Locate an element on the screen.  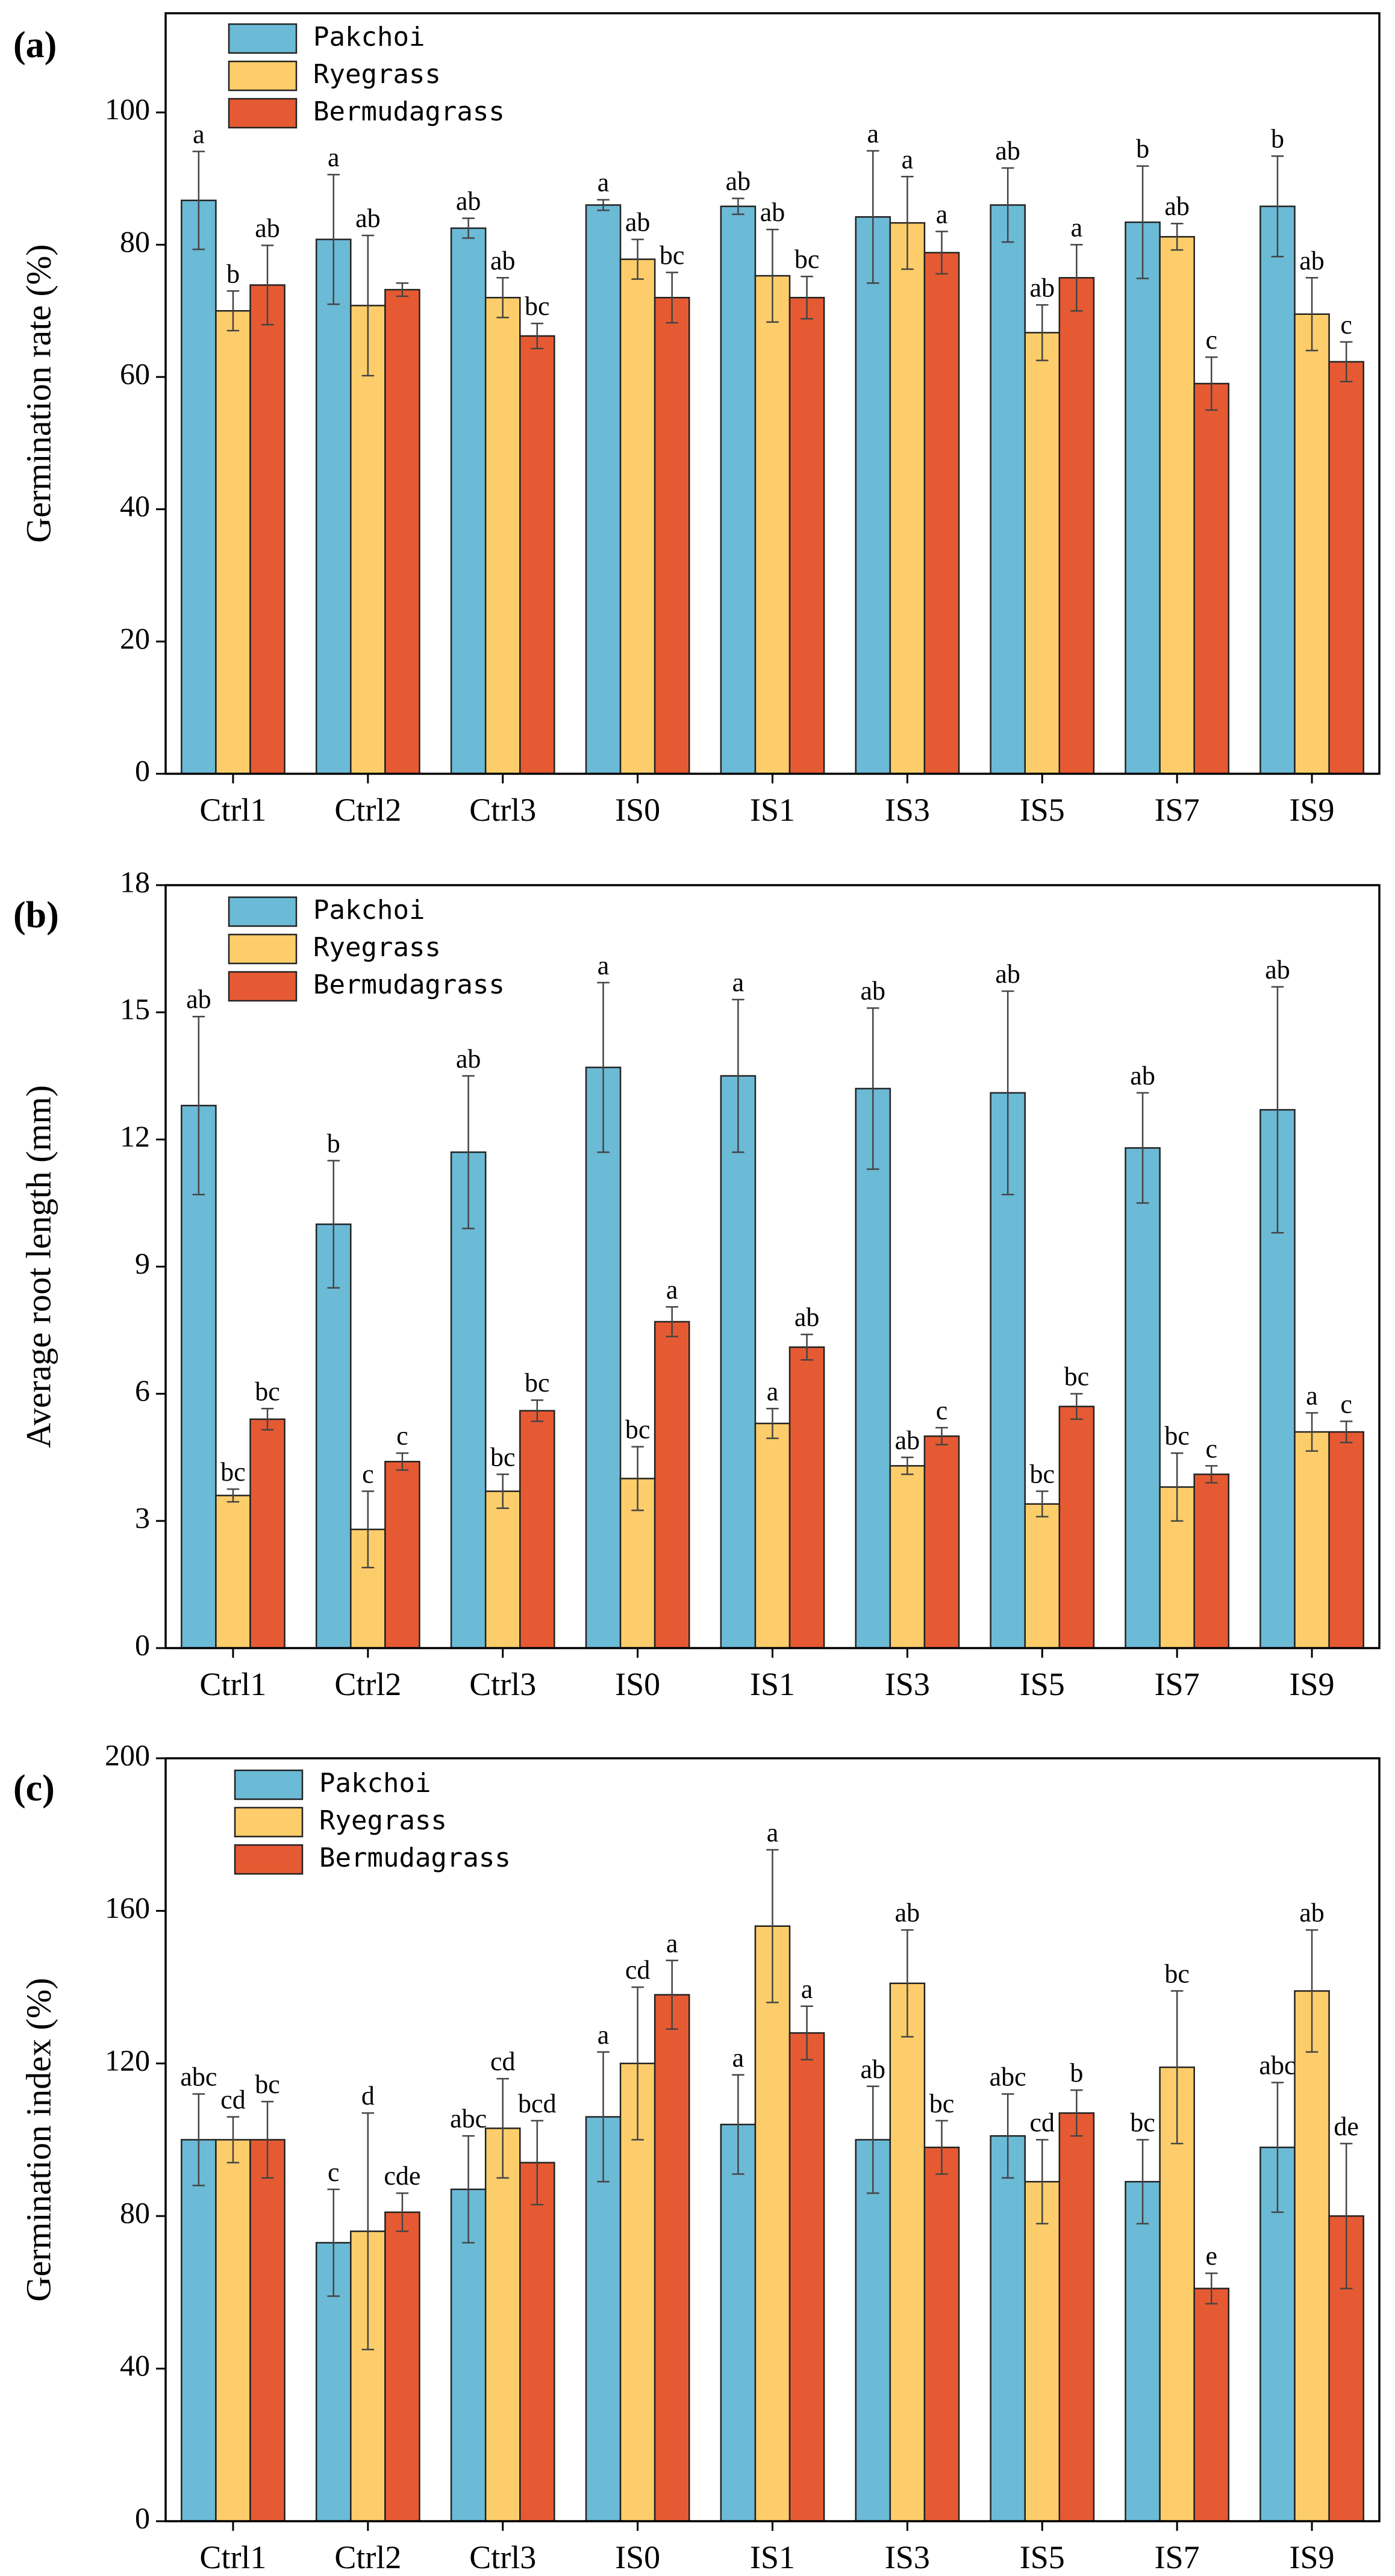
y-tick-label: 20 is located at coordinates (135, 638).